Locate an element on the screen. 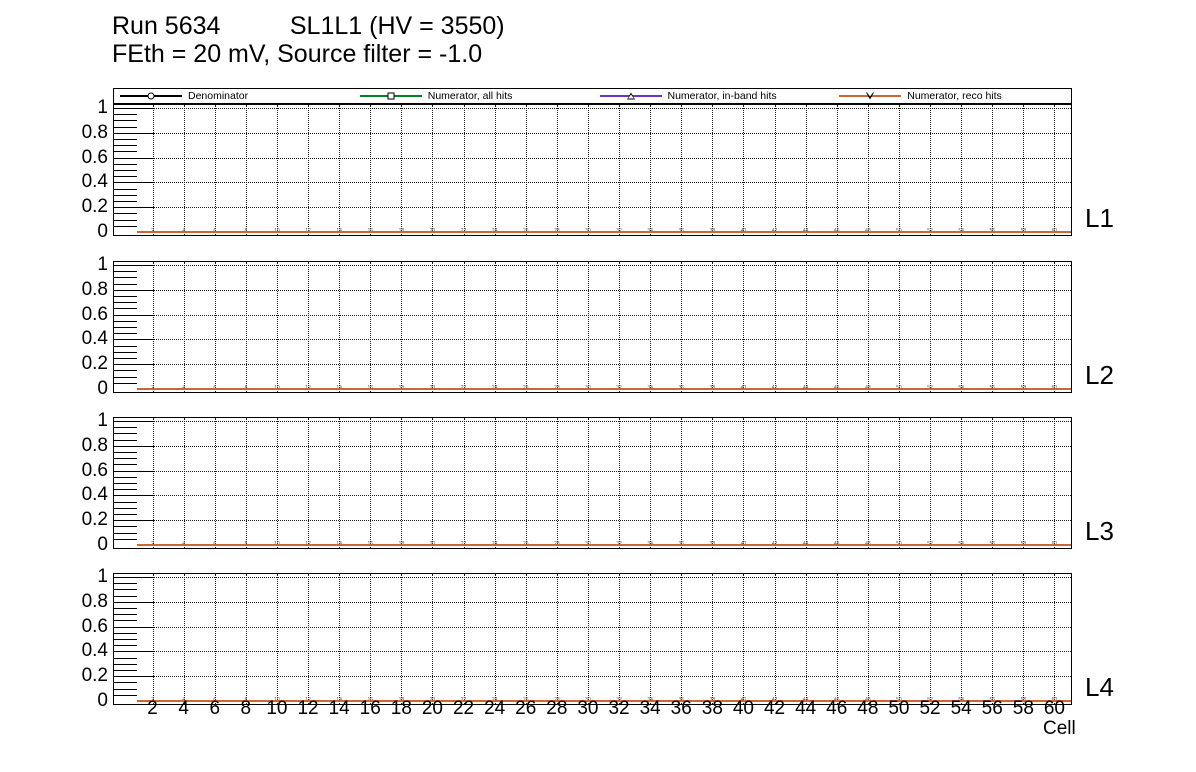 This screenshot has height=772, width=1196. x-axis-tick-label: 30 is located at coordinates (588, 708).